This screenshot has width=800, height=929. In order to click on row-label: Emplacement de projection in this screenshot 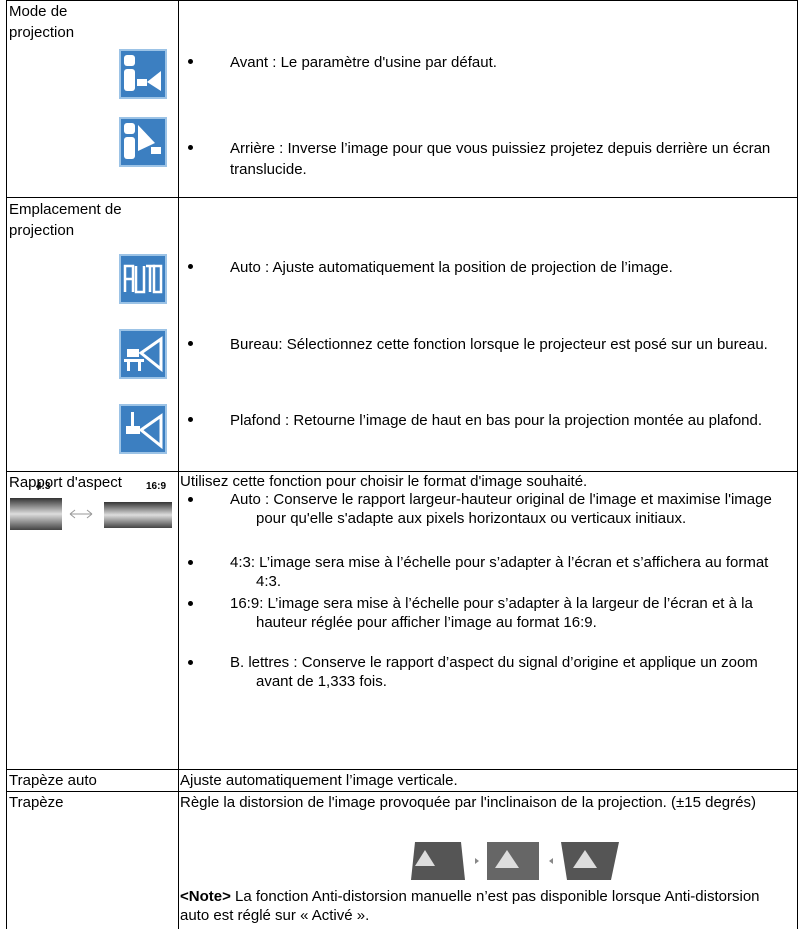, I will do `click(65, 220)`.